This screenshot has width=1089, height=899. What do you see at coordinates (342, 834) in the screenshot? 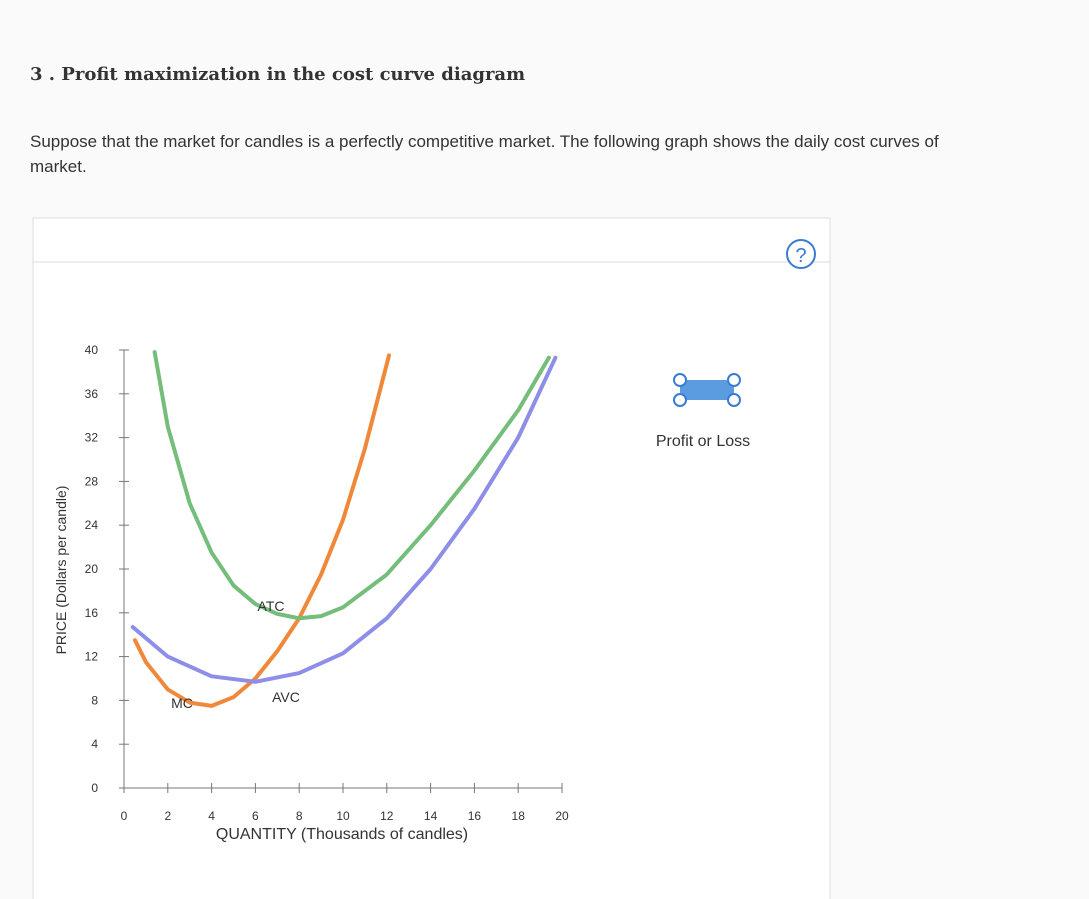
I see `x-axis-label: QUANTITY (Thousands of candles)` at bounding box center [342, 834].